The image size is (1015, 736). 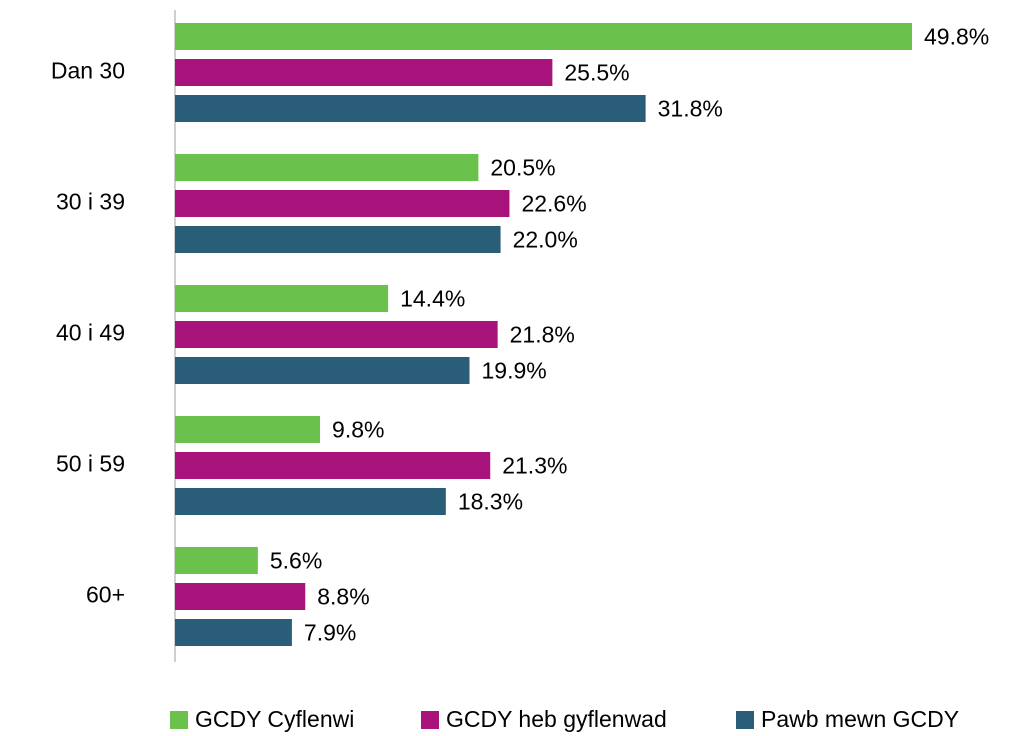 I want to click on value-label: 21.8%, so click(x=542, y=335).